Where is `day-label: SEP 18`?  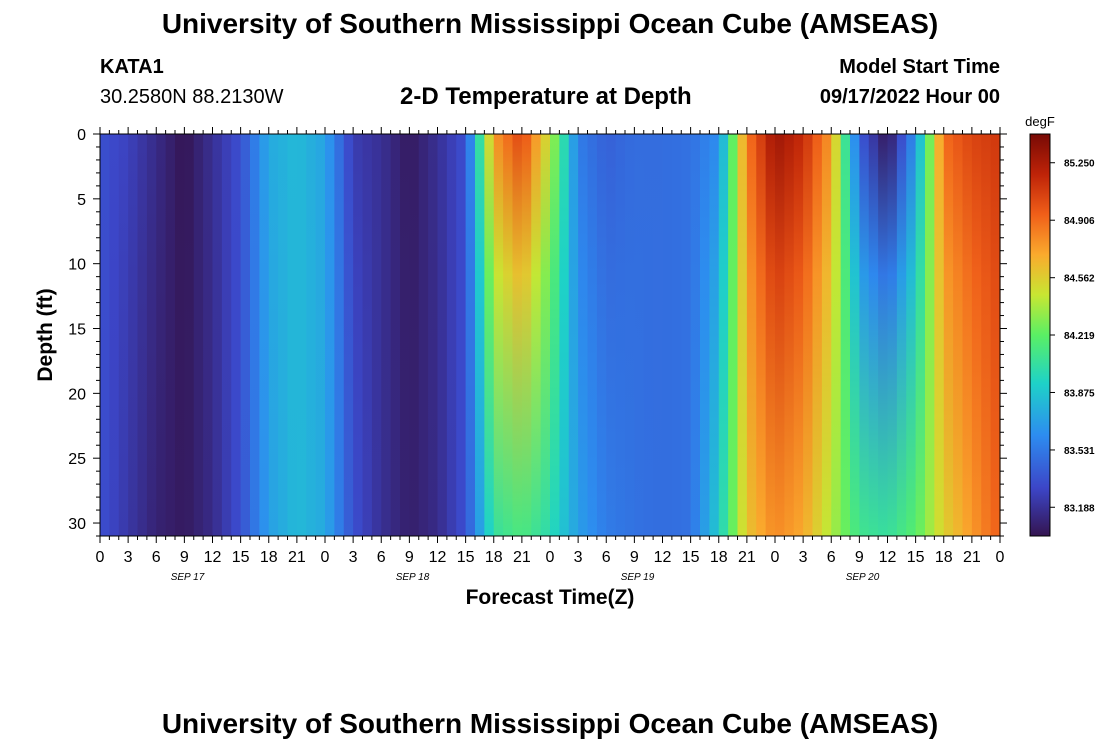 day-label: SEP 18 is located at coordinates (413, 577).